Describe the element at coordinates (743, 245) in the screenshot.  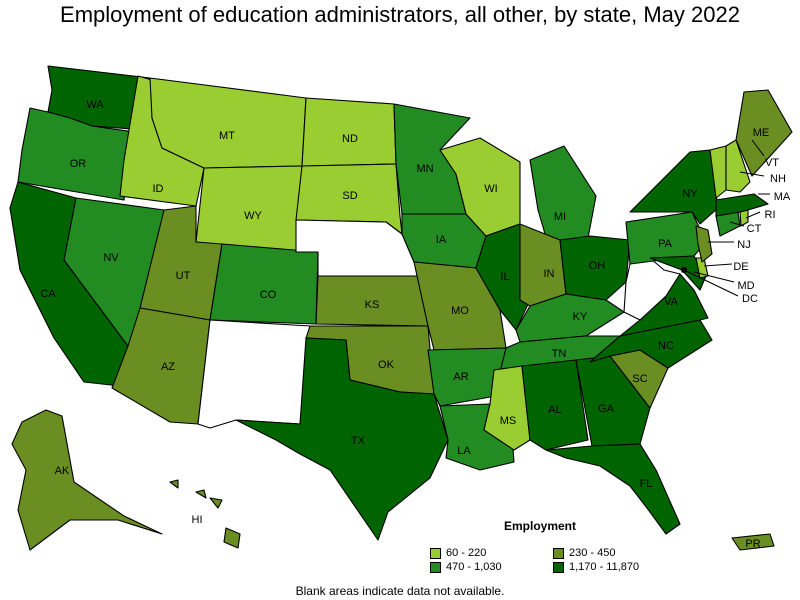
I see `state-label-nj: NJ` at that location.